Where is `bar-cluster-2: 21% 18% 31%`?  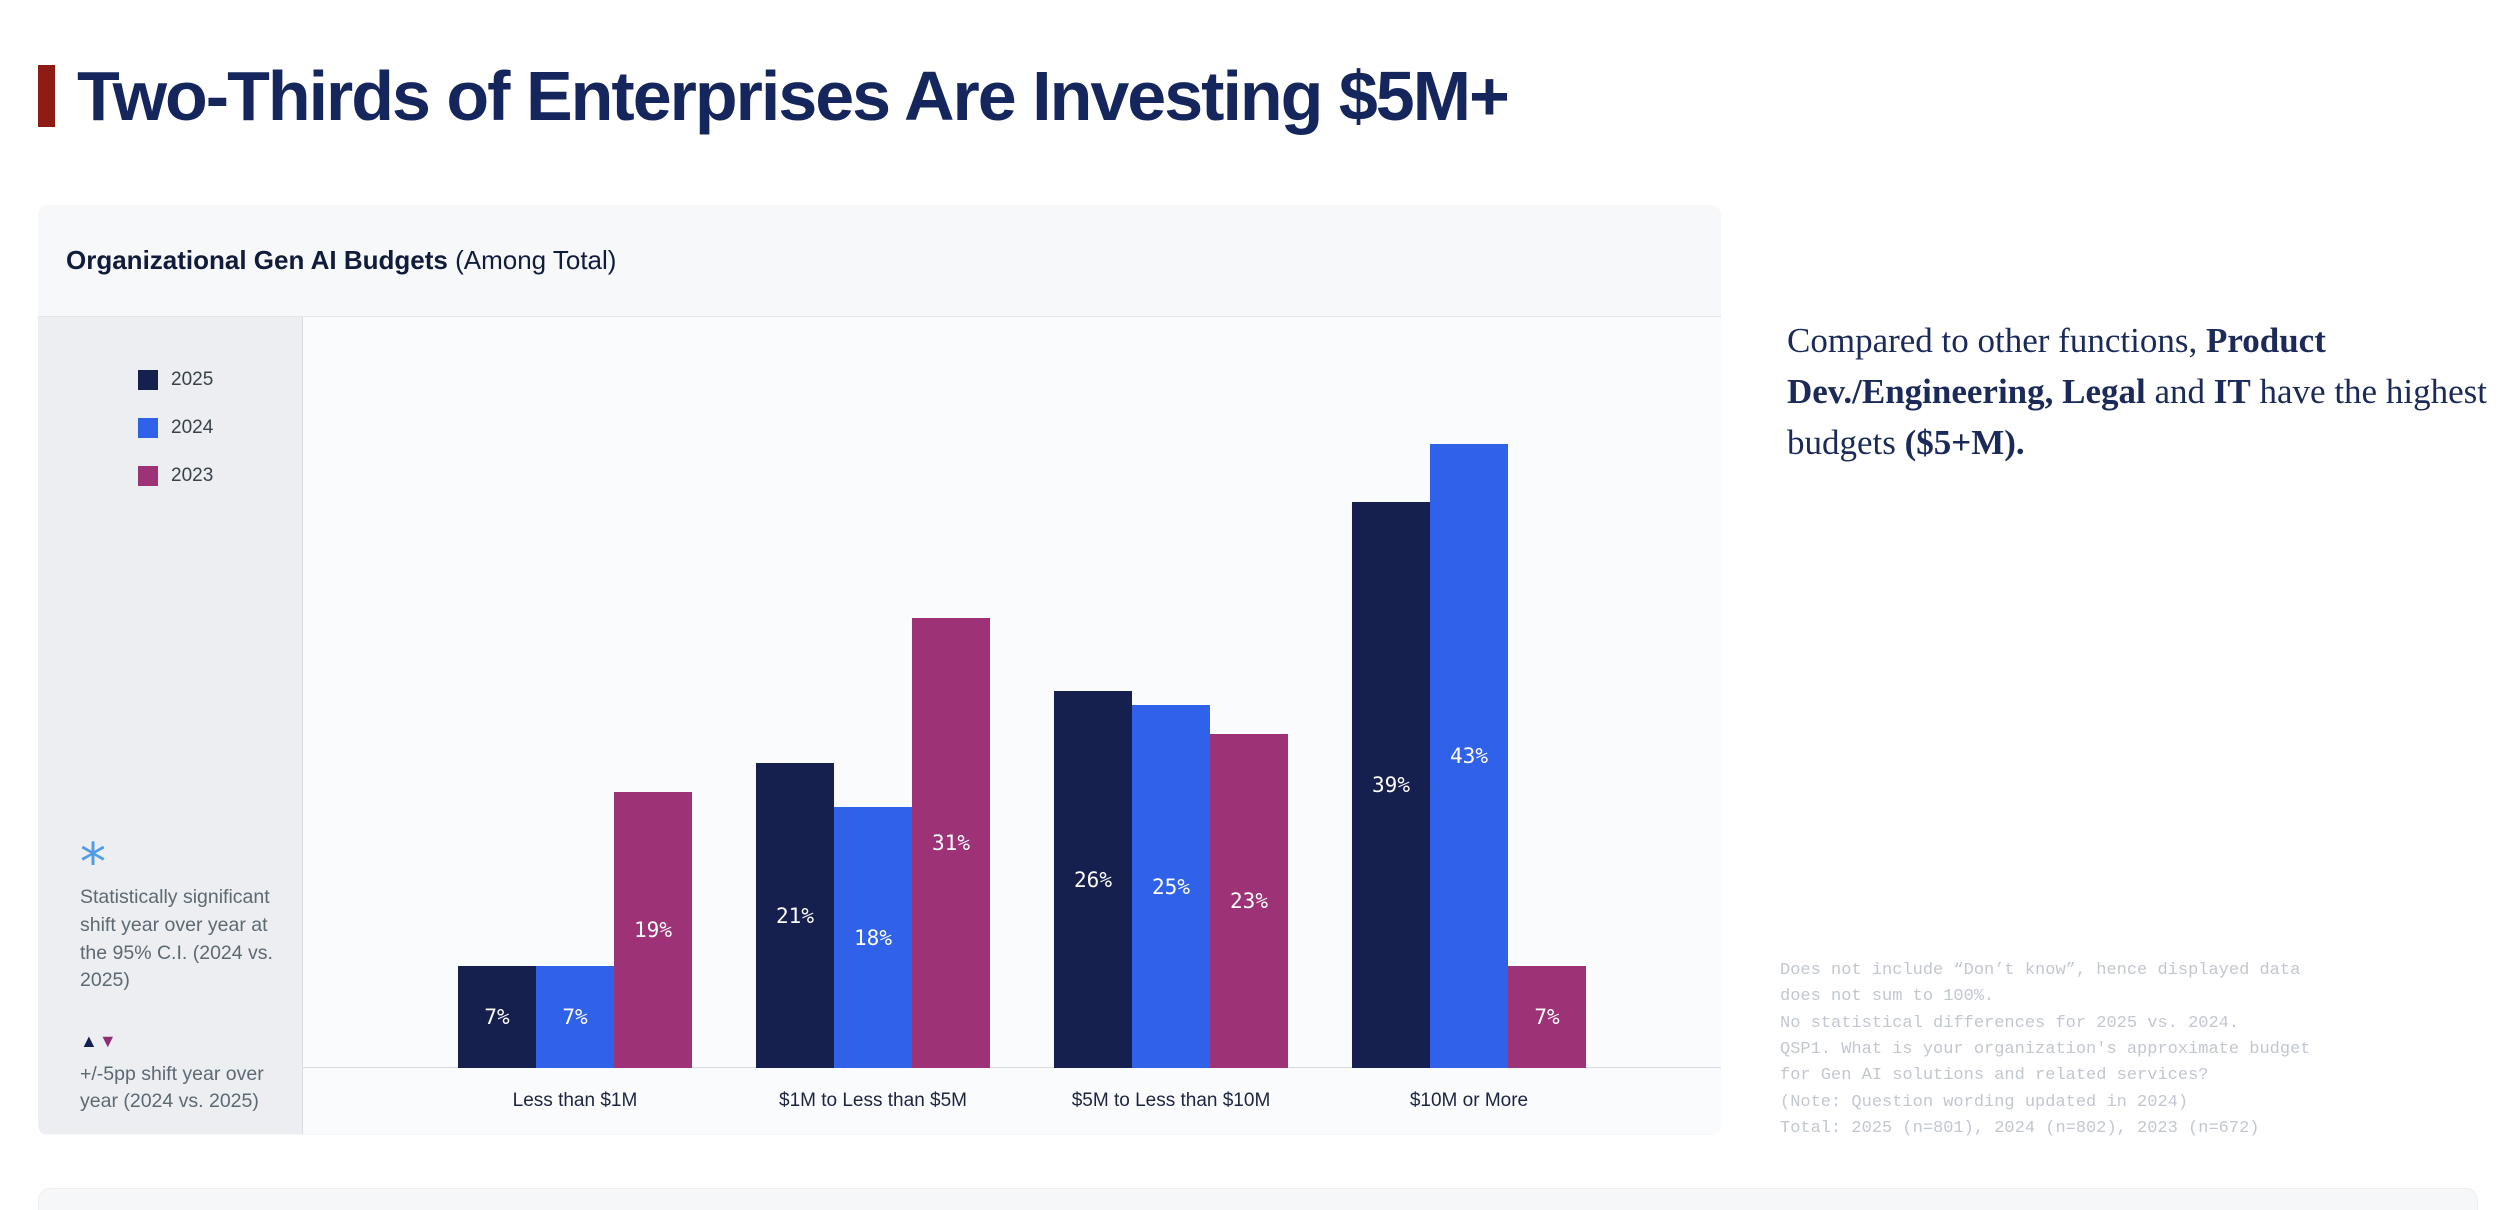 bar-cluster-2: 21% 18% 31% is located at coordinates (873, 843).